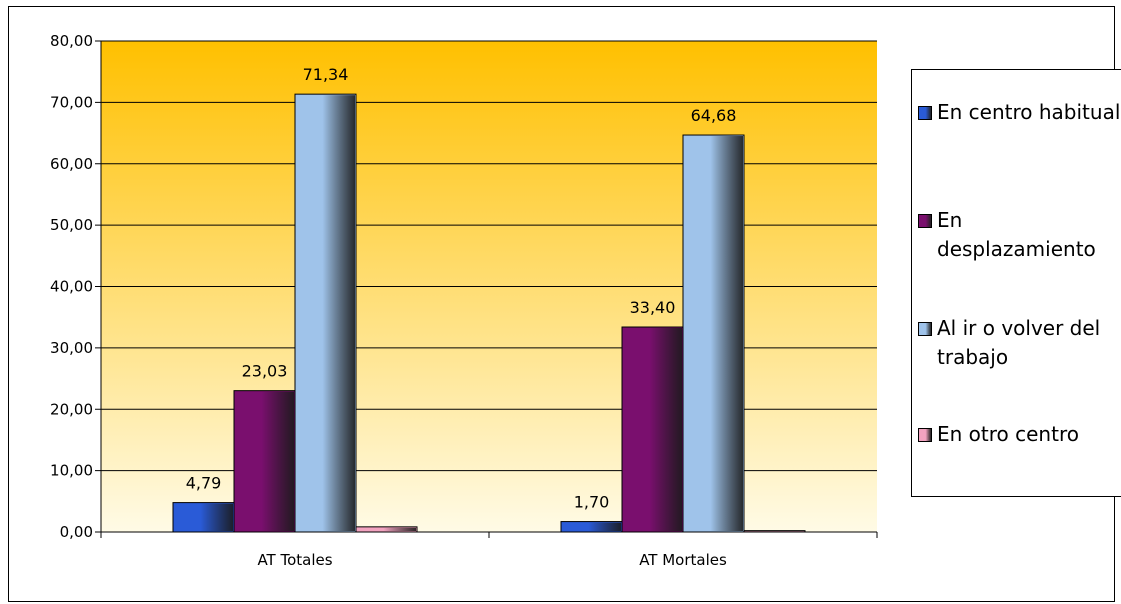 The height and width of the screenshot is (604, 1121). Describe the element at coordinates (592, 502) in the screenshot. I see `data-label: 1,70` at that location.